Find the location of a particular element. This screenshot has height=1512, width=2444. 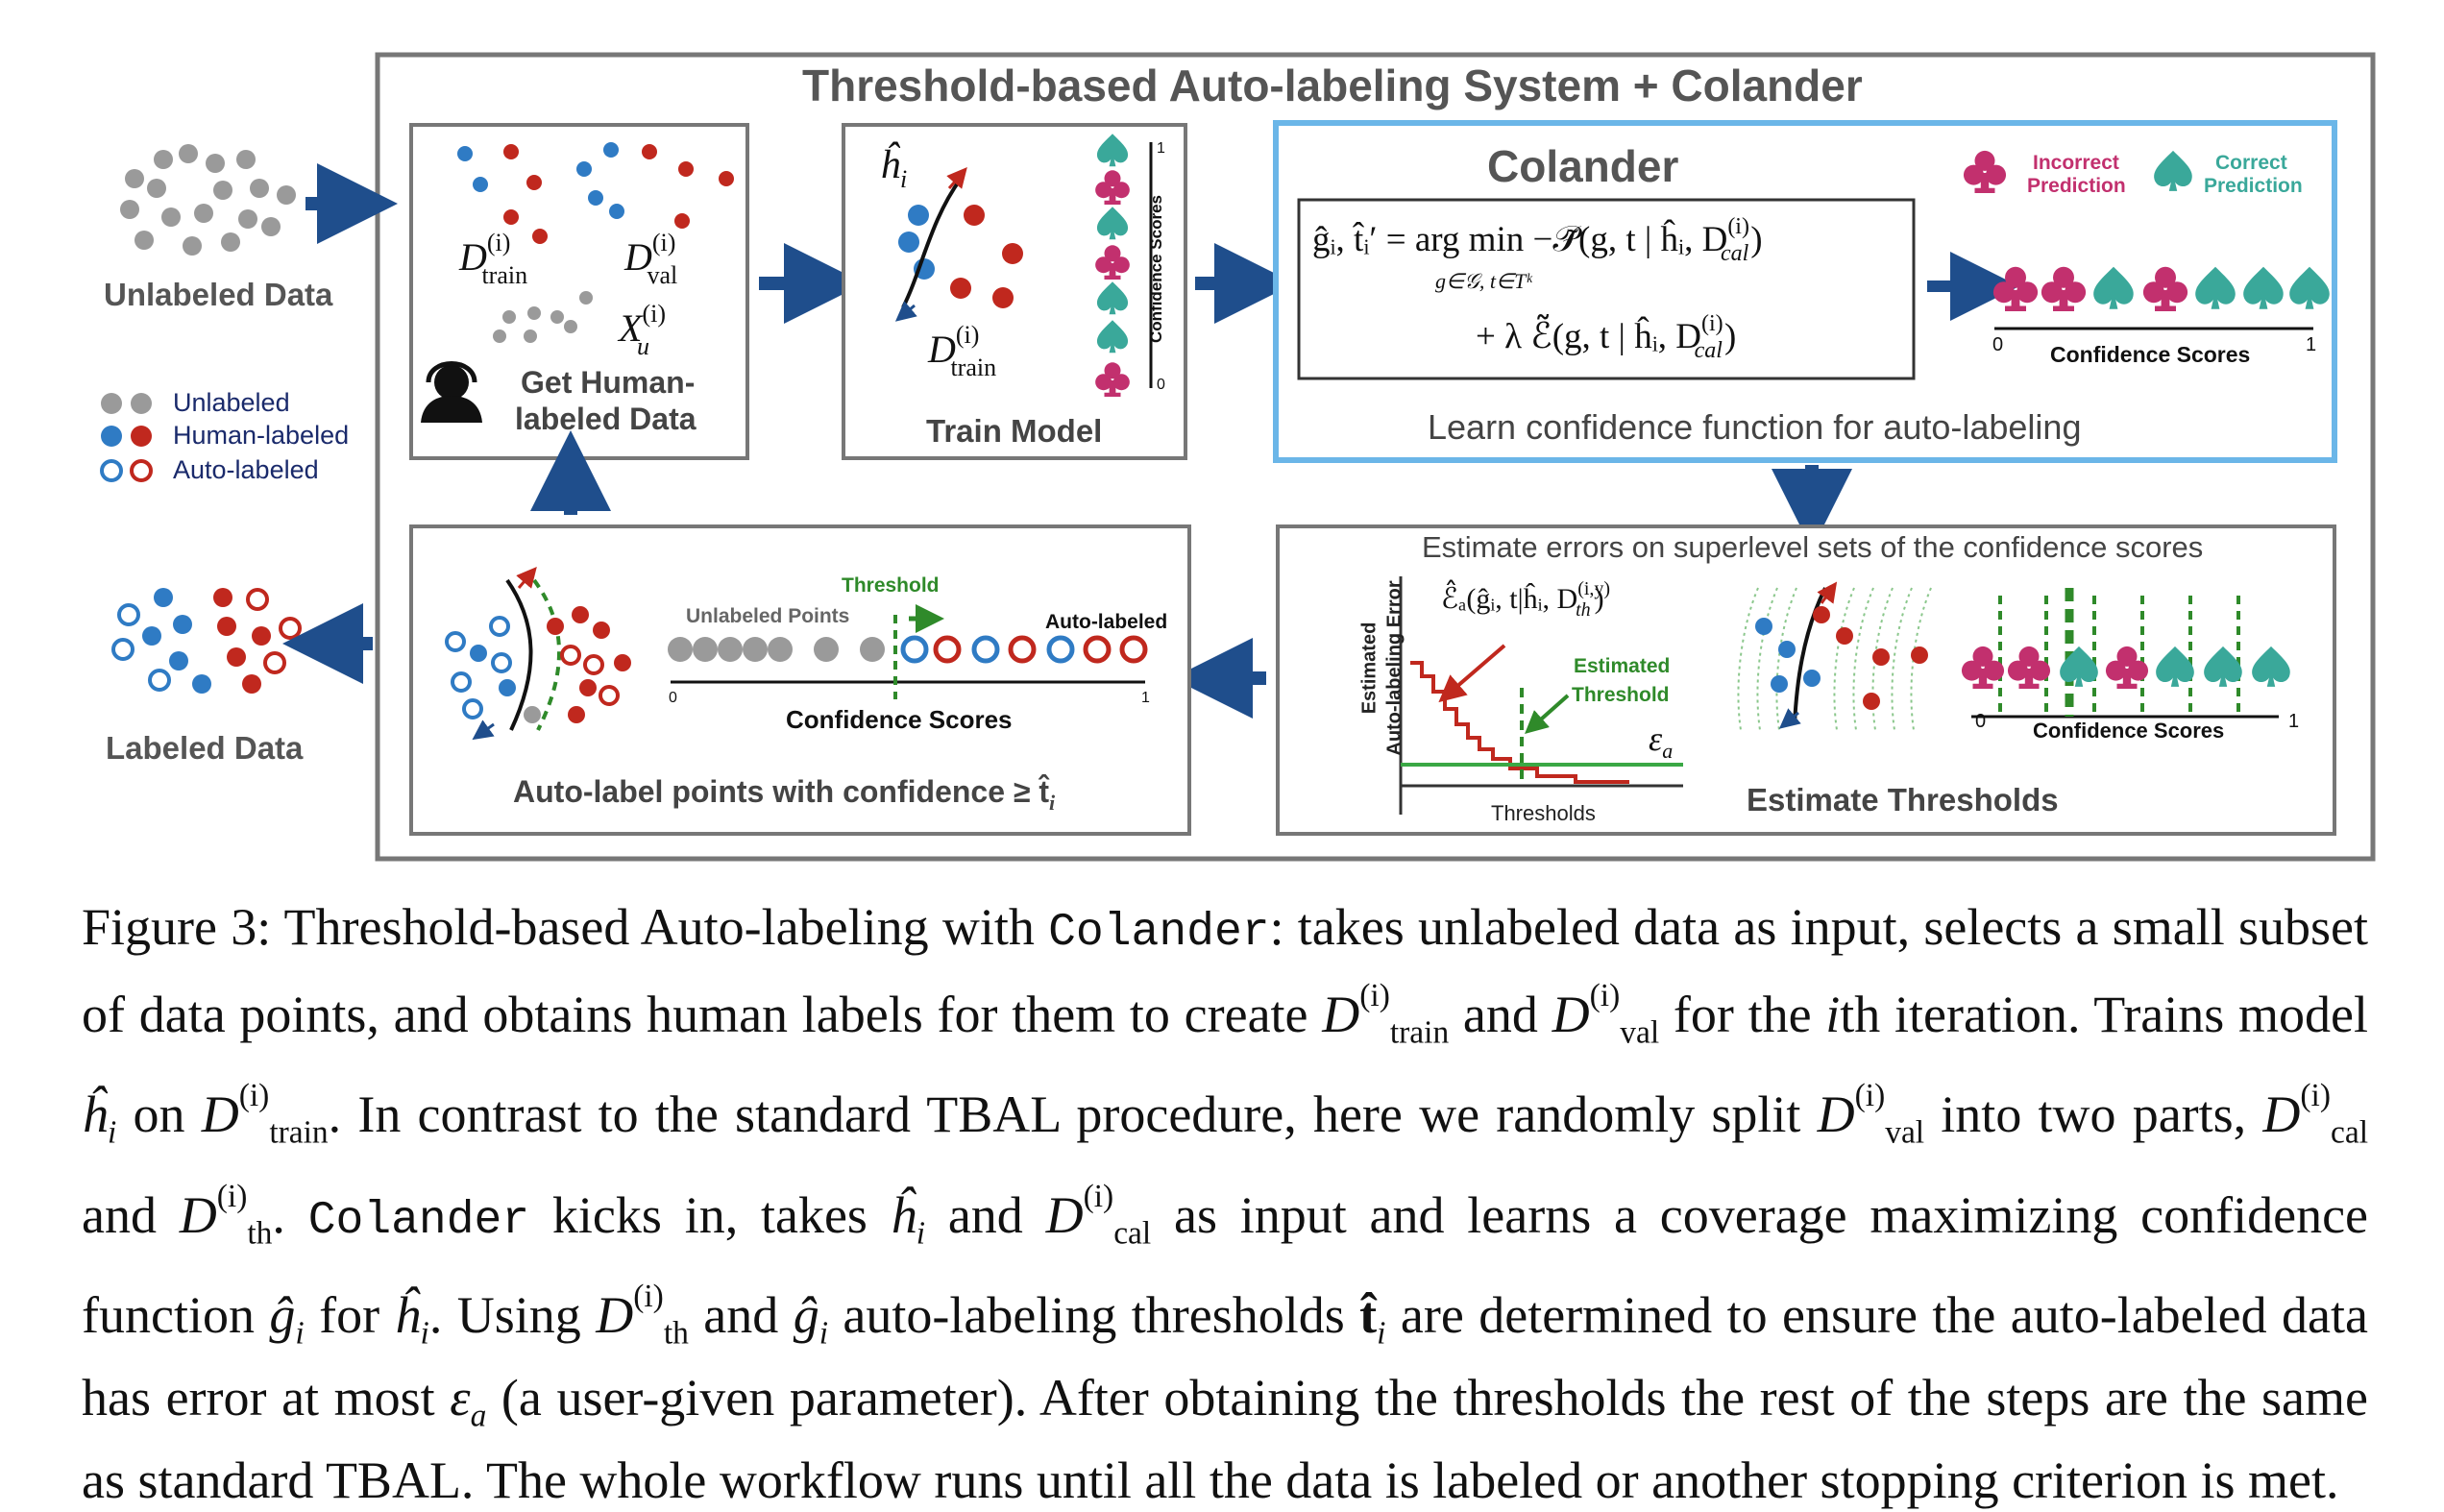

auto-labeled-label: Auto-labeled is located at coordinates (1106, 622).